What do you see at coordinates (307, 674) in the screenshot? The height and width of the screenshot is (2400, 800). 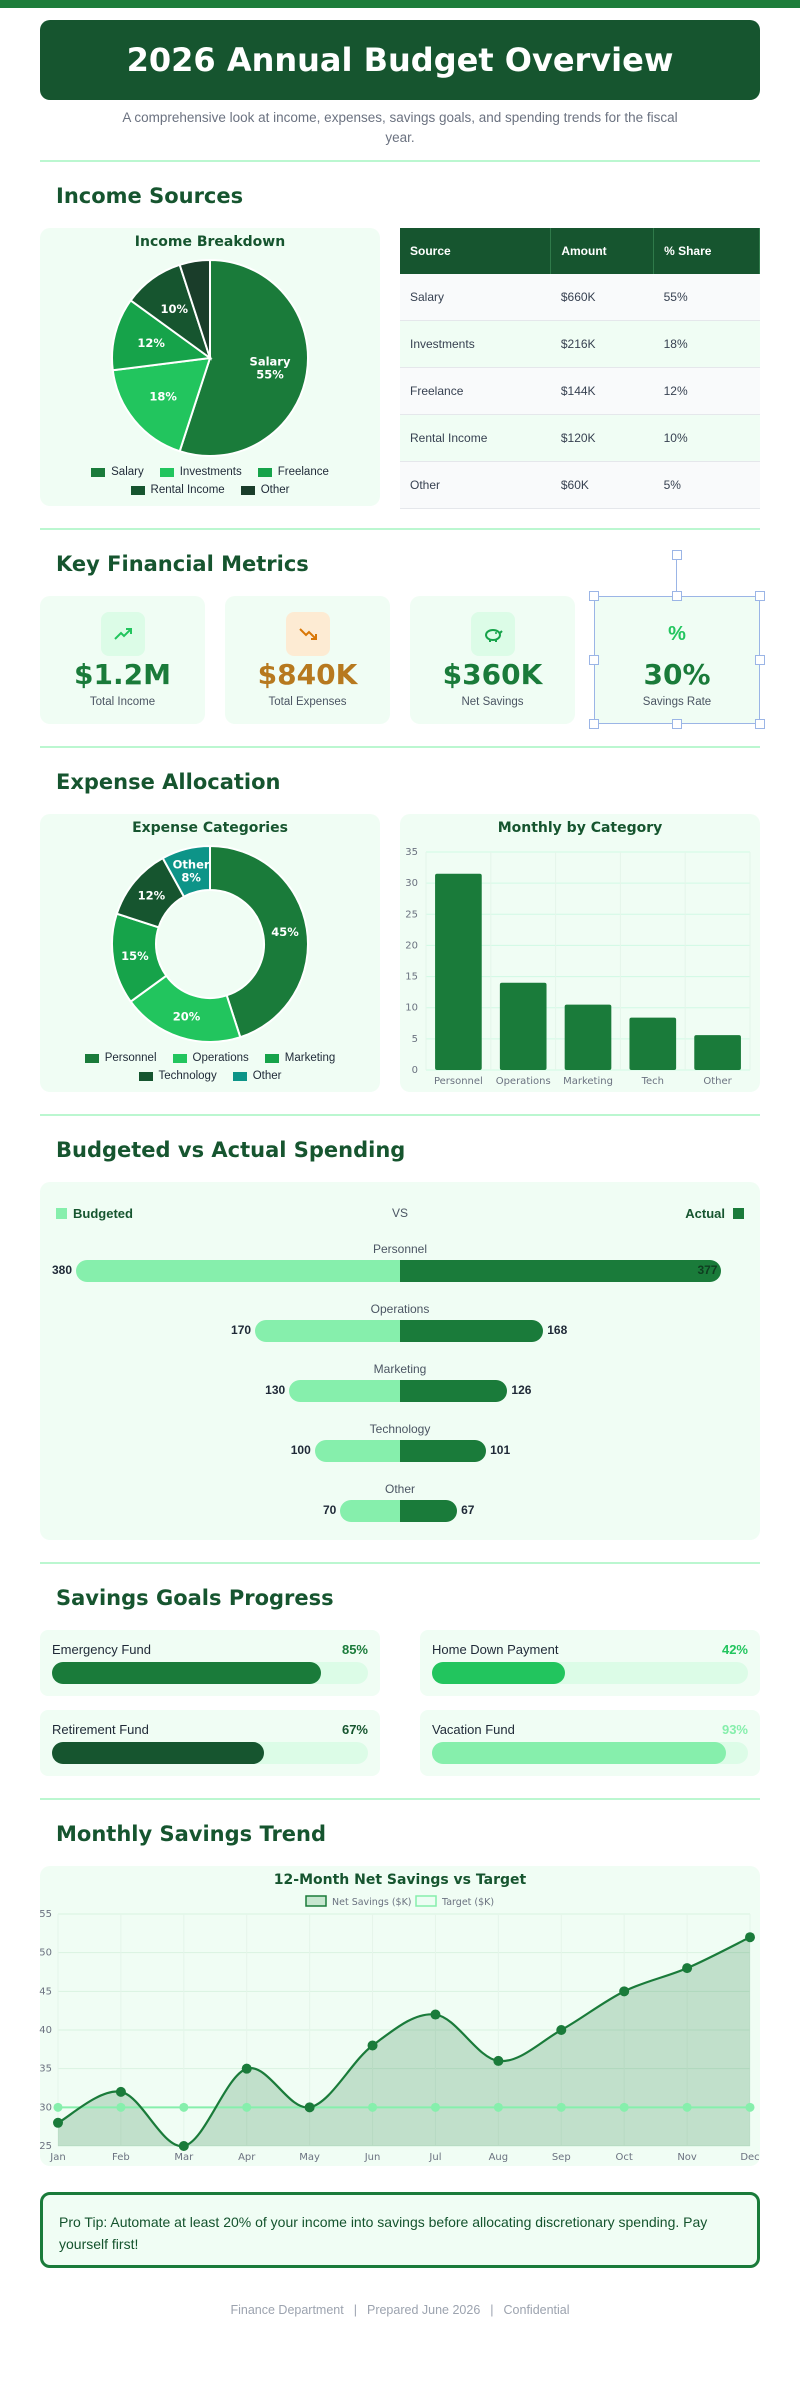 I see `metric-value: $840K` at bounding box center [307, 674].